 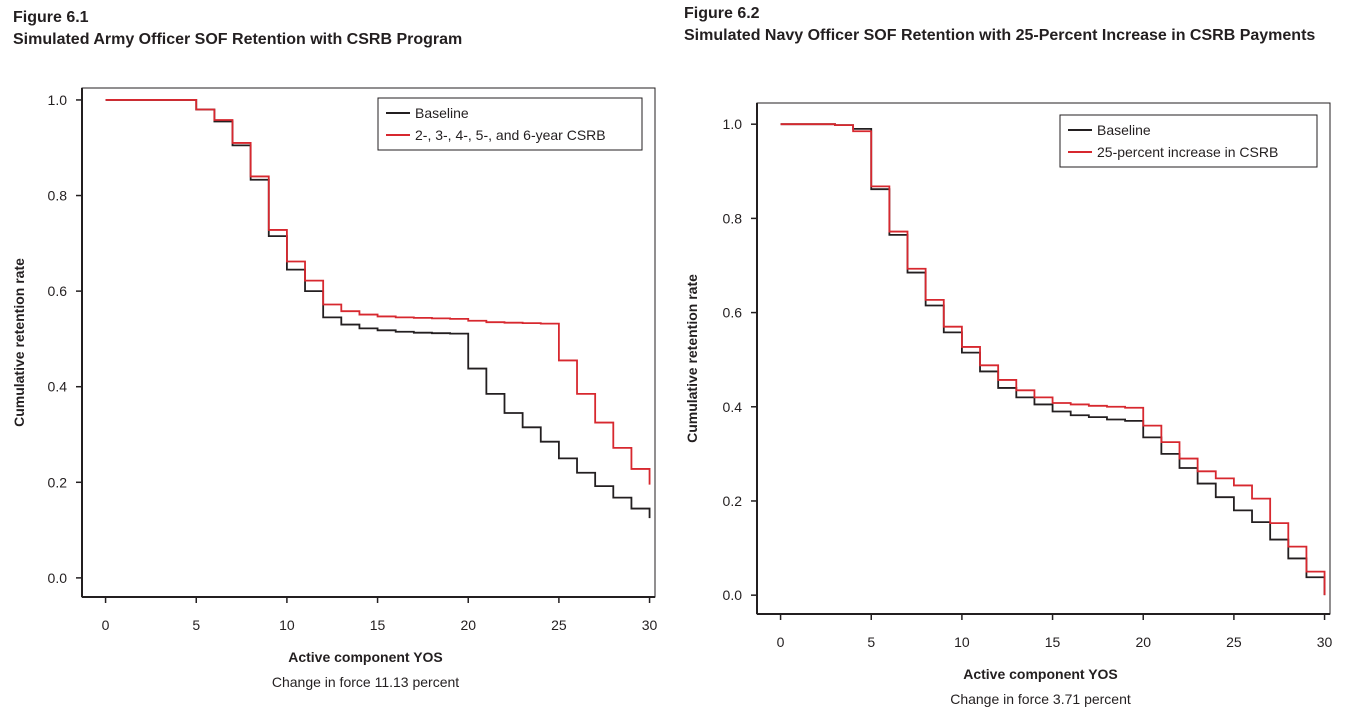 I want to click on figure-label: Figure 6.1, so click(x=51, y=17).